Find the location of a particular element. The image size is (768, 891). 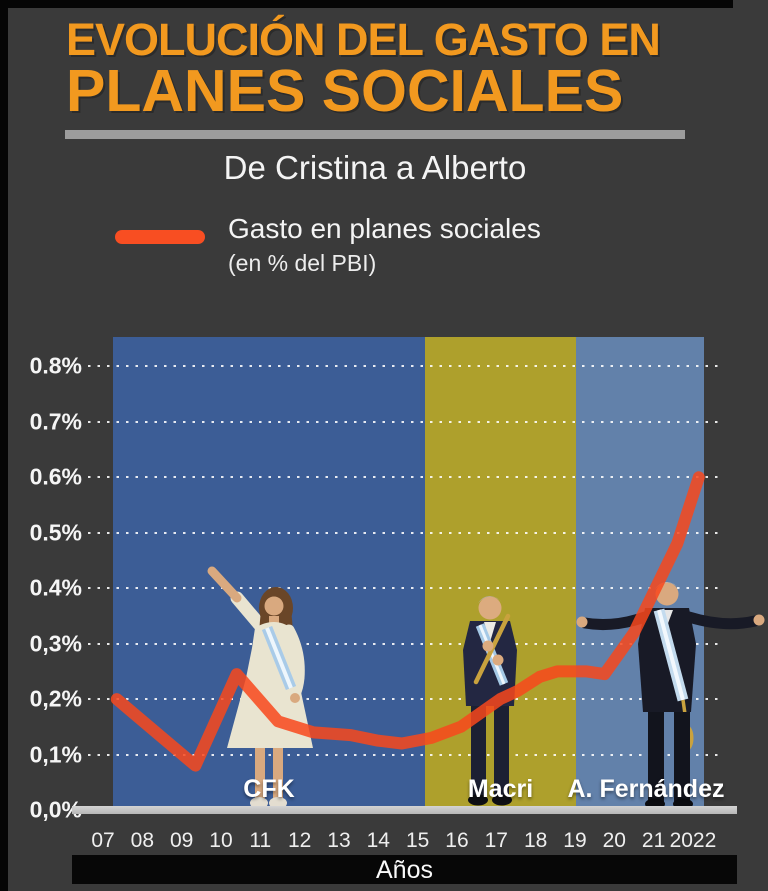

x-tick-label: 17 is located at coordinates (496, 840).